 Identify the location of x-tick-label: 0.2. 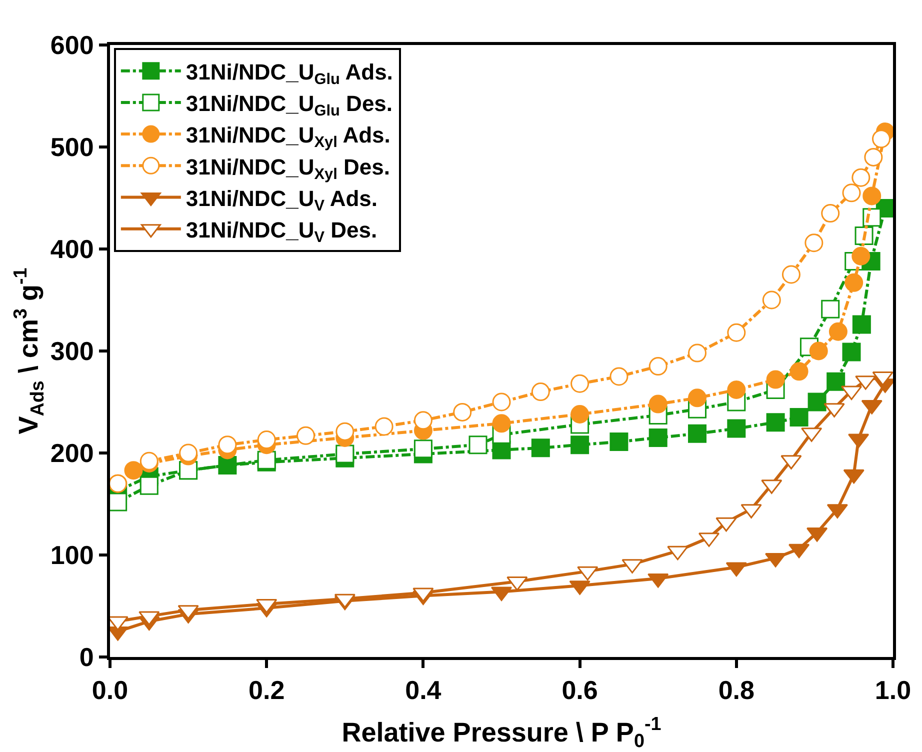
(266, 690).